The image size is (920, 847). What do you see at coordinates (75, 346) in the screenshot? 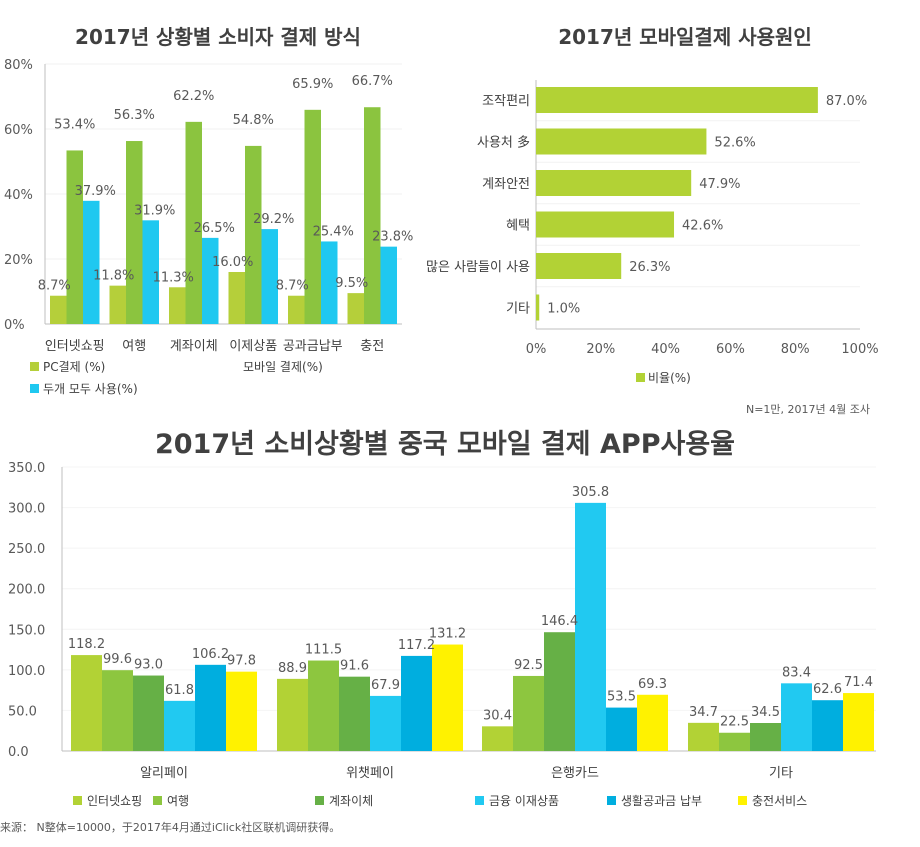
I see `category-label: 인터넷쇼핑` at bounding box center [75, 346].